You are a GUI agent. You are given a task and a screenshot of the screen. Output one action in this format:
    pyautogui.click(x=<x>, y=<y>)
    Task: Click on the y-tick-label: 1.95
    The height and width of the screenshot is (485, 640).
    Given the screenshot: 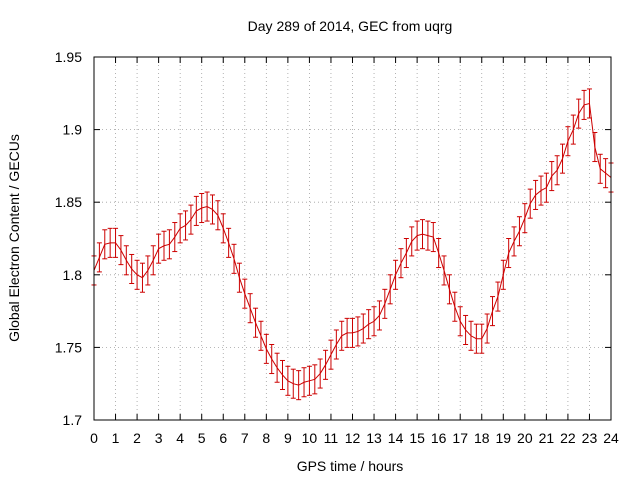 What is the action you would take?
    pyautogui.click(x=68, y=57)
    